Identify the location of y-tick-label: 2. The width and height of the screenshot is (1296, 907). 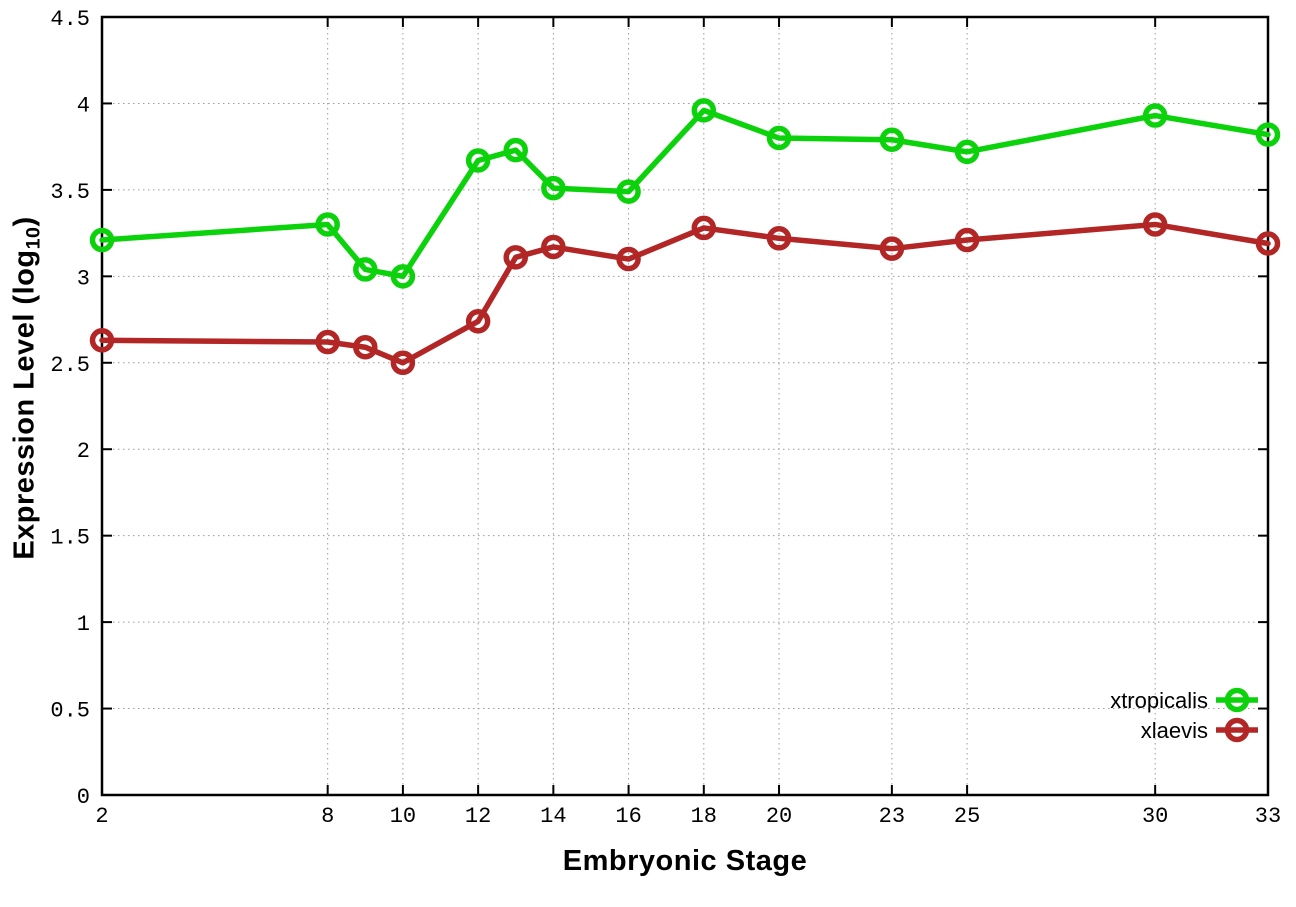
(83, 451).